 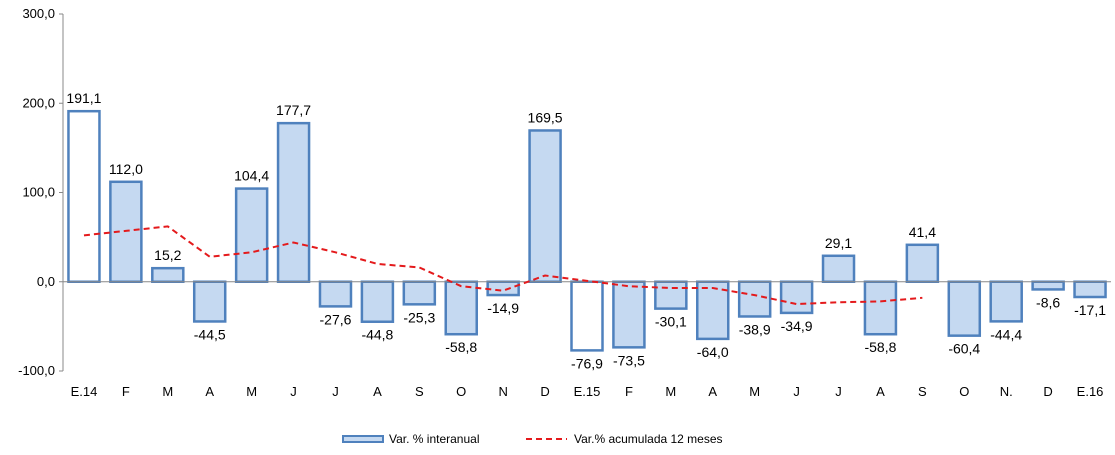 What do you see at coordinates (1048, 302) in the screenshot?
I see `data-label: -8,6` at bounding box center [1048, 302].